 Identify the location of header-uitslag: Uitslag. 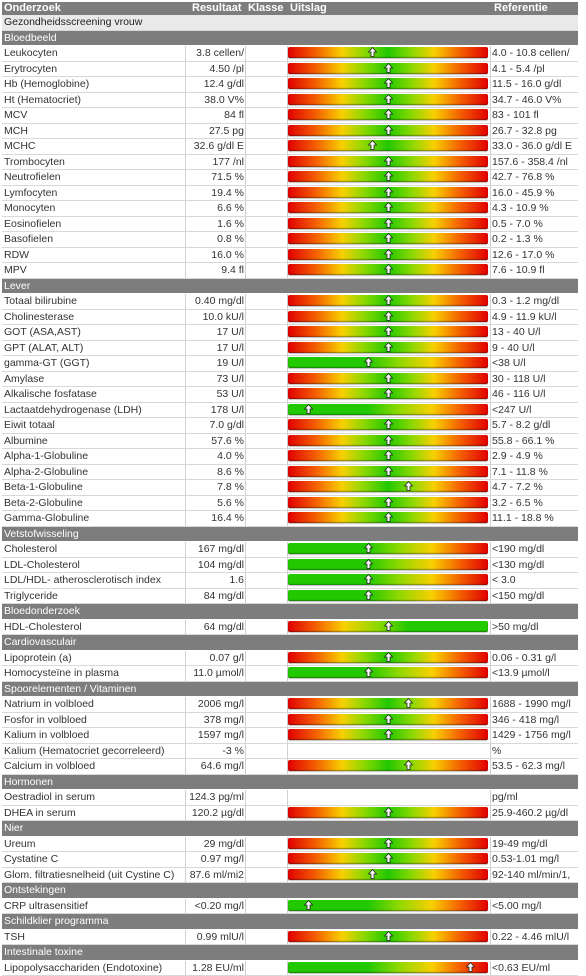
(308, 8).